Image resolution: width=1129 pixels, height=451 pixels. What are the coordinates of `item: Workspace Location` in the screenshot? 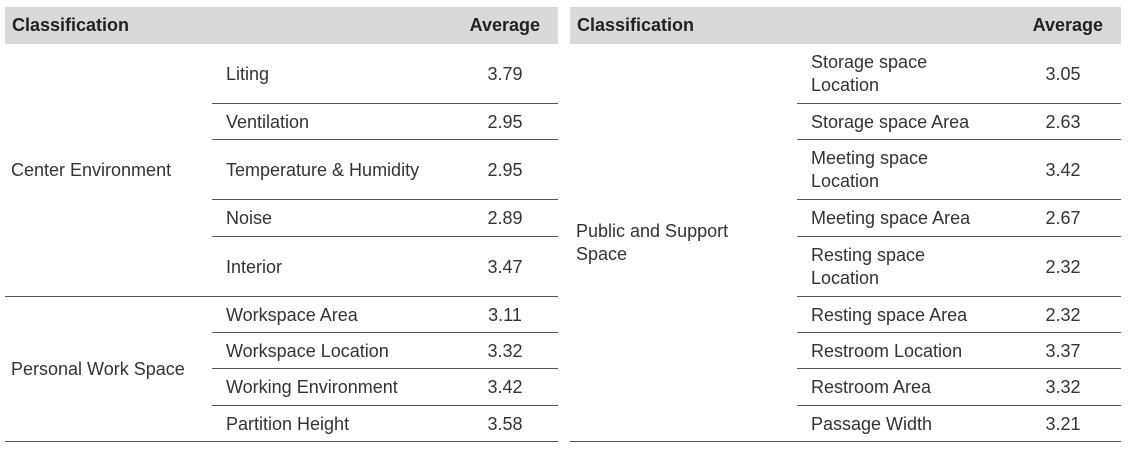 It's located at (307, 350).